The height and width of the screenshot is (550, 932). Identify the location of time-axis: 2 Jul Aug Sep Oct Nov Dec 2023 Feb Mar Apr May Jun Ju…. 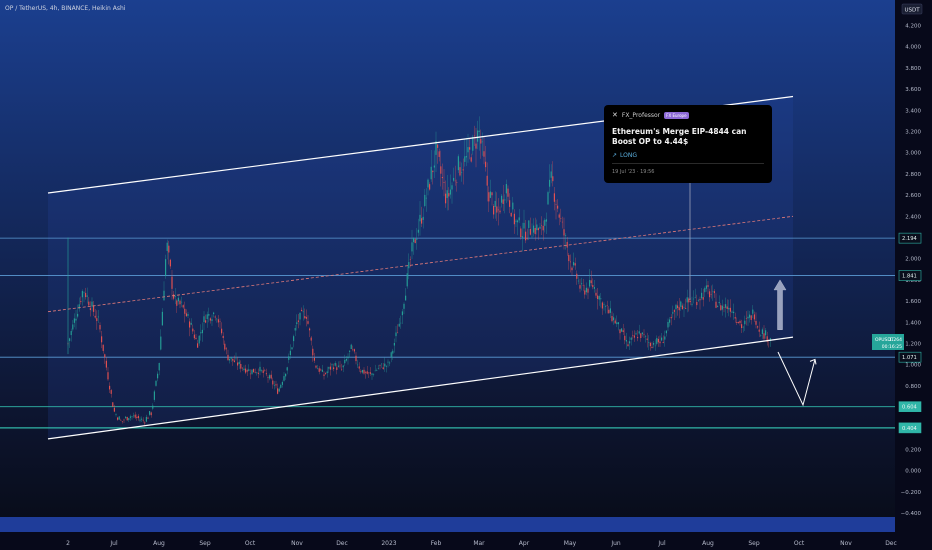
(481, 543).